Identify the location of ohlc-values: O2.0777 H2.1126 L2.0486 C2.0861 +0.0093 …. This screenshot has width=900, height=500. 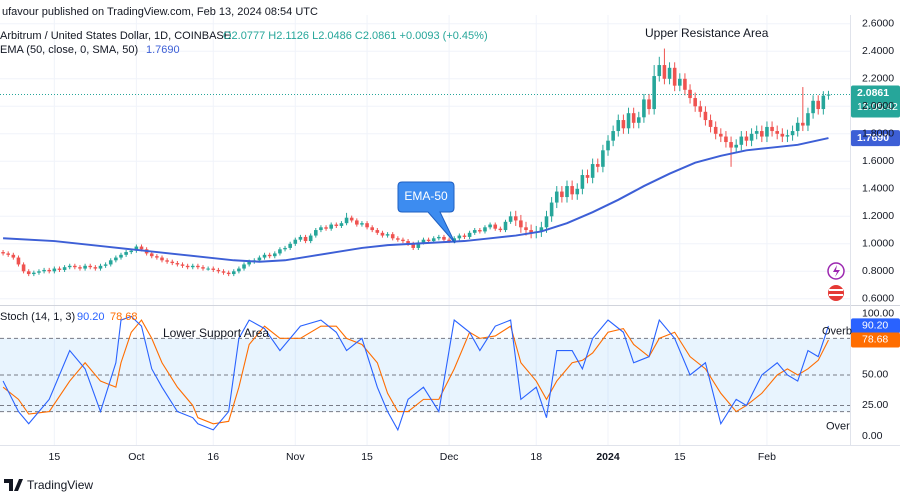
(355, 36).